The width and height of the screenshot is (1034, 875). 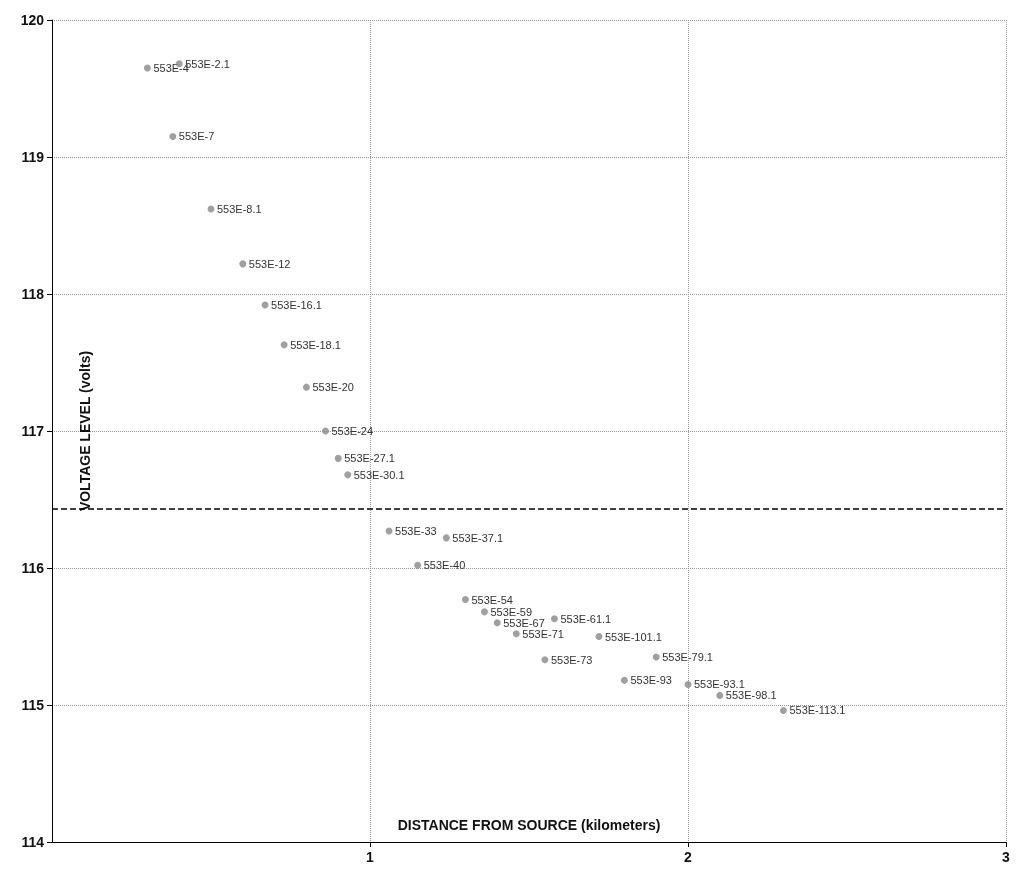 I want to click on x-tick-label: 3, so click(x=1006, y=857).